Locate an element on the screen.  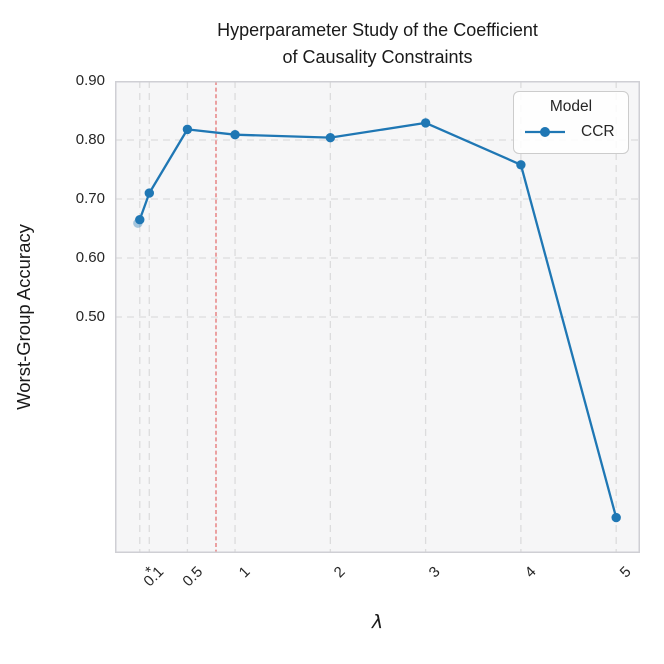
x-tick-label: 1 is located at coordinates (244, 572).